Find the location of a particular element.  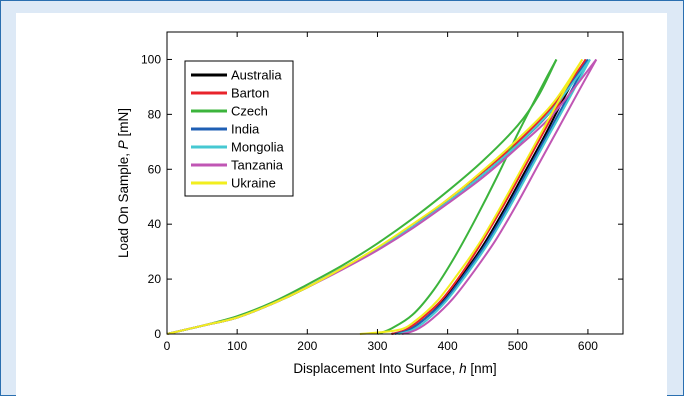

y-axis-title: Load On Sample, P [mN] is located at coordinates (123, 183).